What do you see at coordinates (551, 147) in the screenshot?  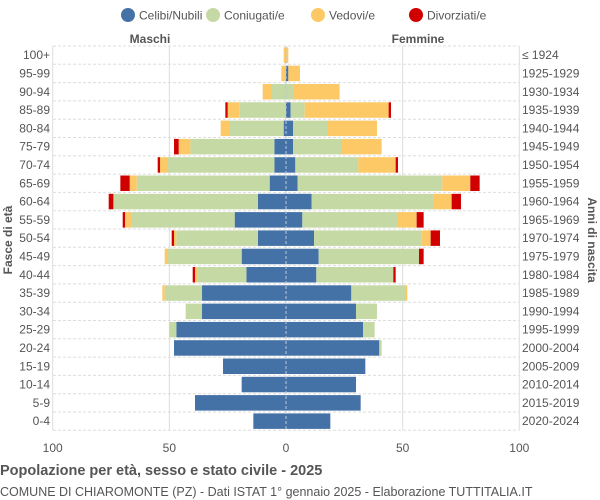 I see `birth-year-label: 1945-1949` at bounding box center [551, 147].